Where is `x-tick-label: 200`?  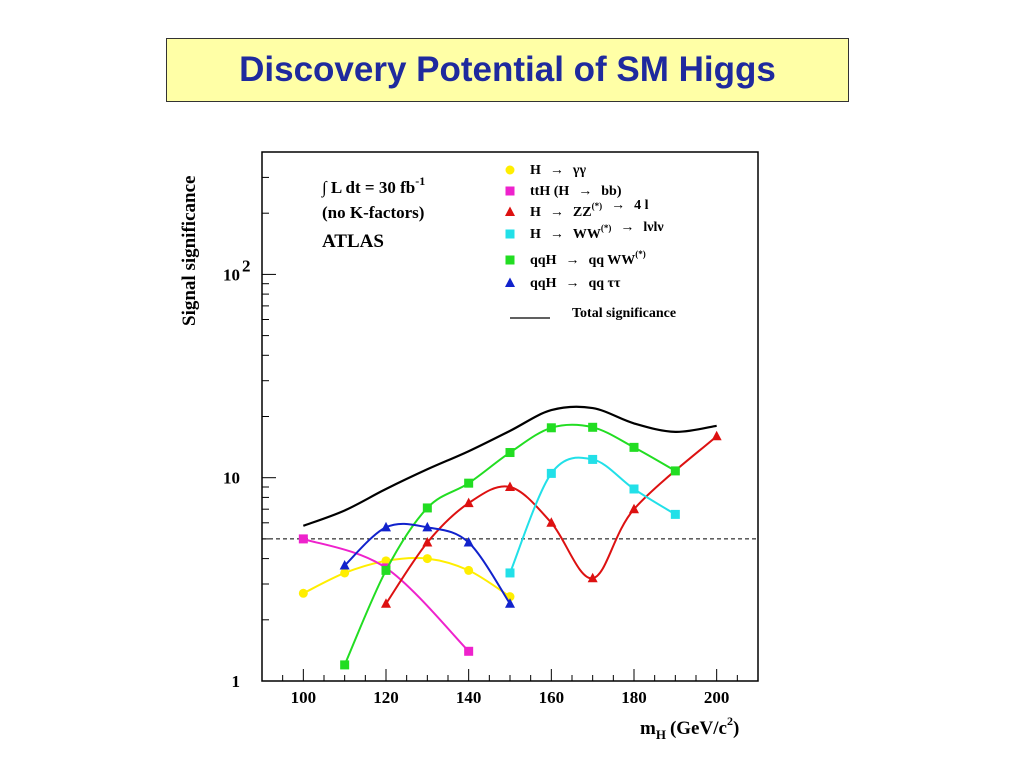 x-tick-label: 200 is located at coordinates (717, 697).